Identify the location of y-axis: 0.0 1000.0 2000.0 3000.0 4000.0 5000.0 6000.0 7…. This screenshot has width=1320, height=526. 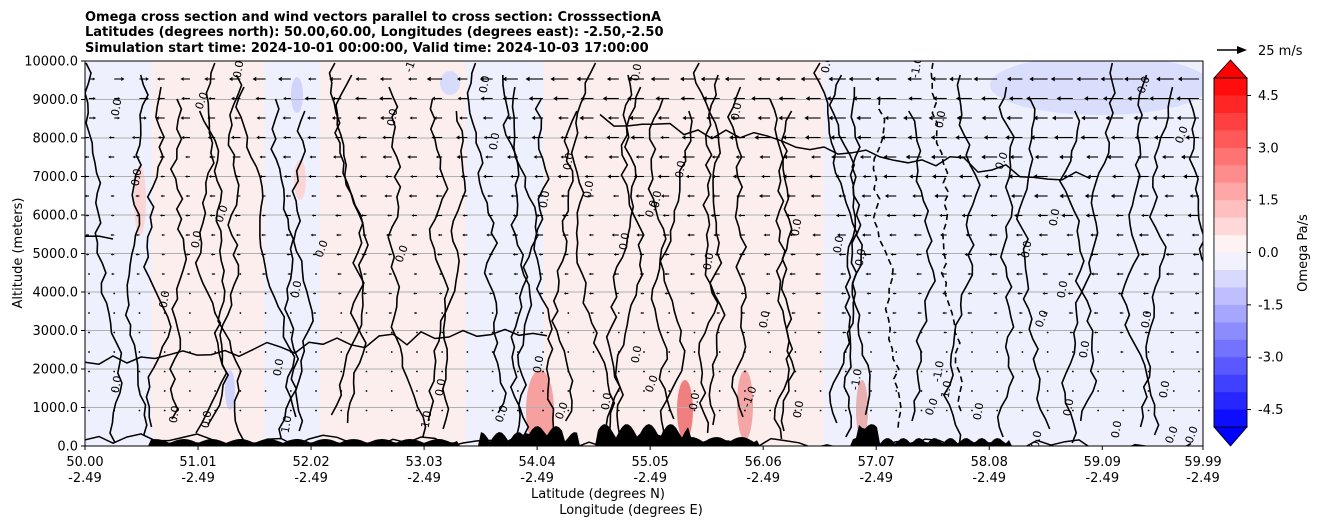
(54, 255).